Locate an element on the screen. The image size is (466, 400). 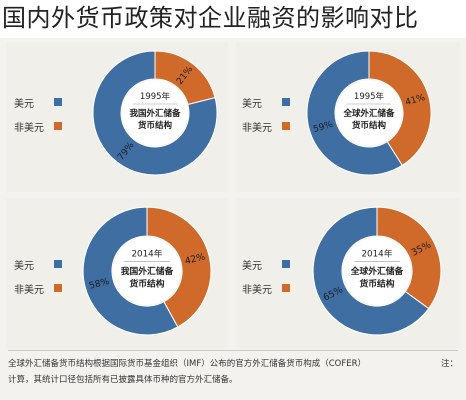
divider is located at coordinates (233, 350).